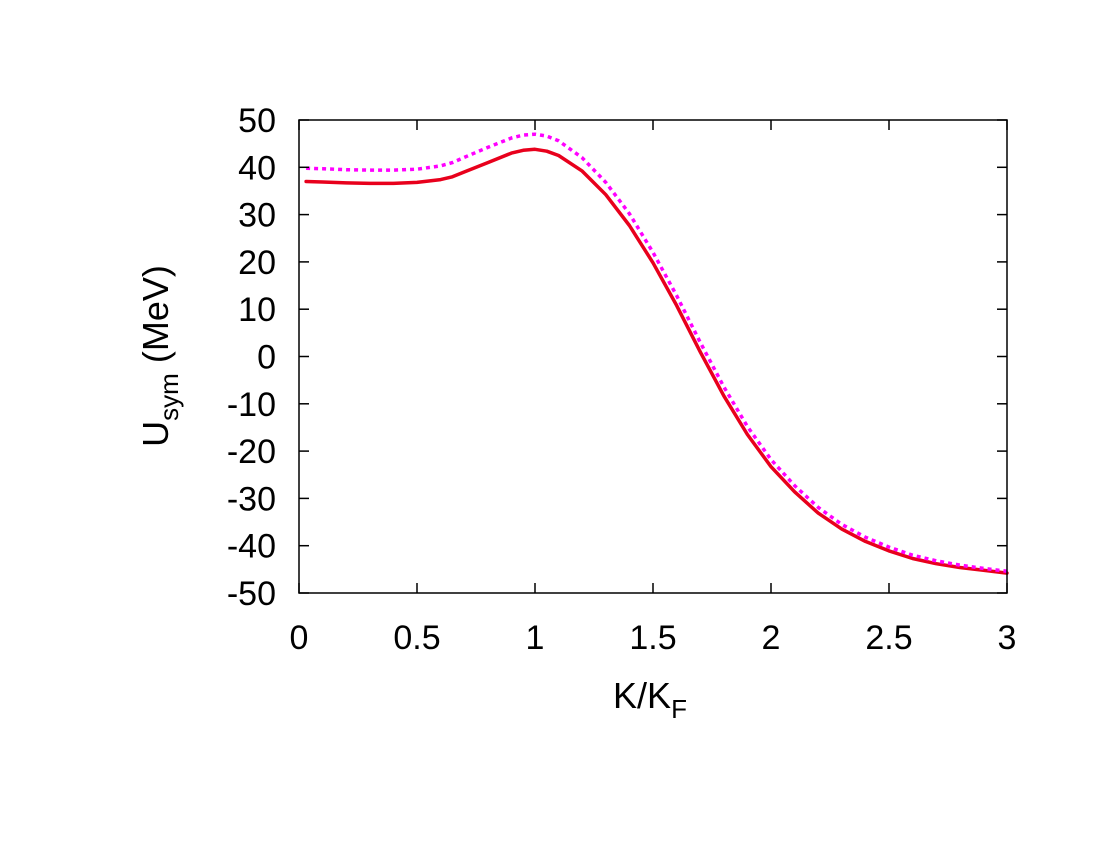 This screenshot has height=850, width=1100. Describe the element at coordinates (169, 397) in the screenshot. I see `y-axis-label-sub: sym` at that location.